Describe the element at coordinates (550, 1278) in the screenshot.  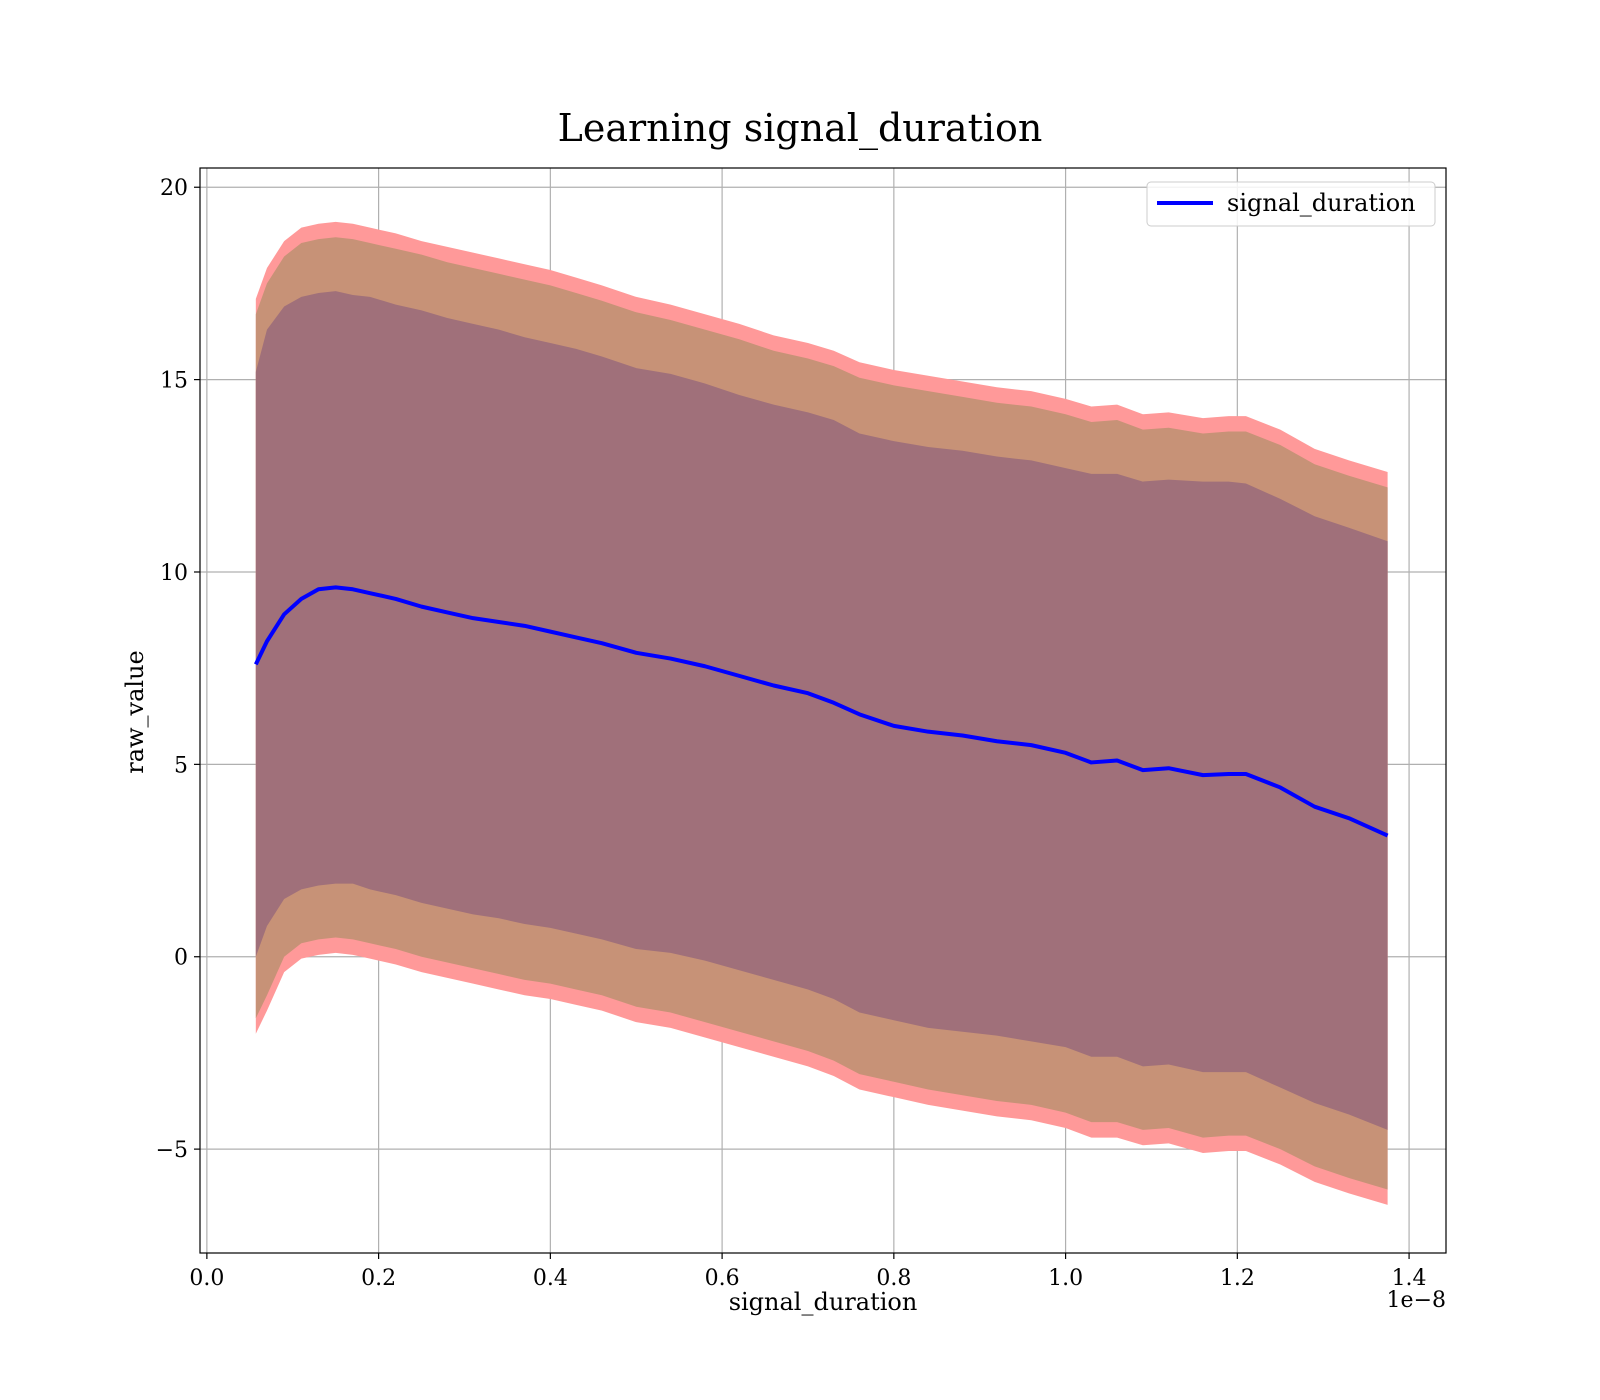
I see `x-tick-label: 0.4` at that location.